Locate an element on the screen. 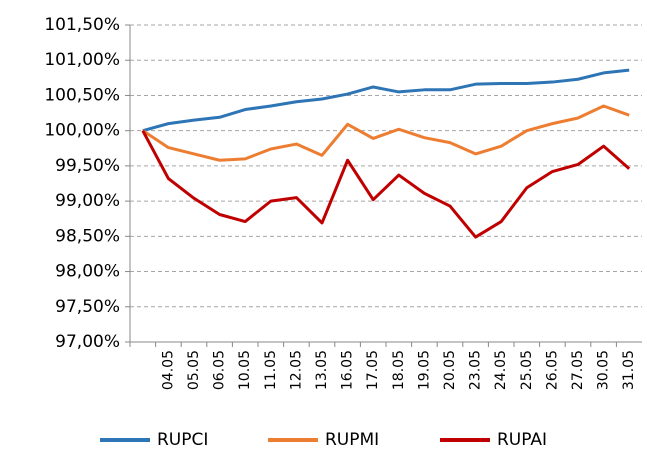  y-tick-label: 98,50% is located at coordinates (87, 236).